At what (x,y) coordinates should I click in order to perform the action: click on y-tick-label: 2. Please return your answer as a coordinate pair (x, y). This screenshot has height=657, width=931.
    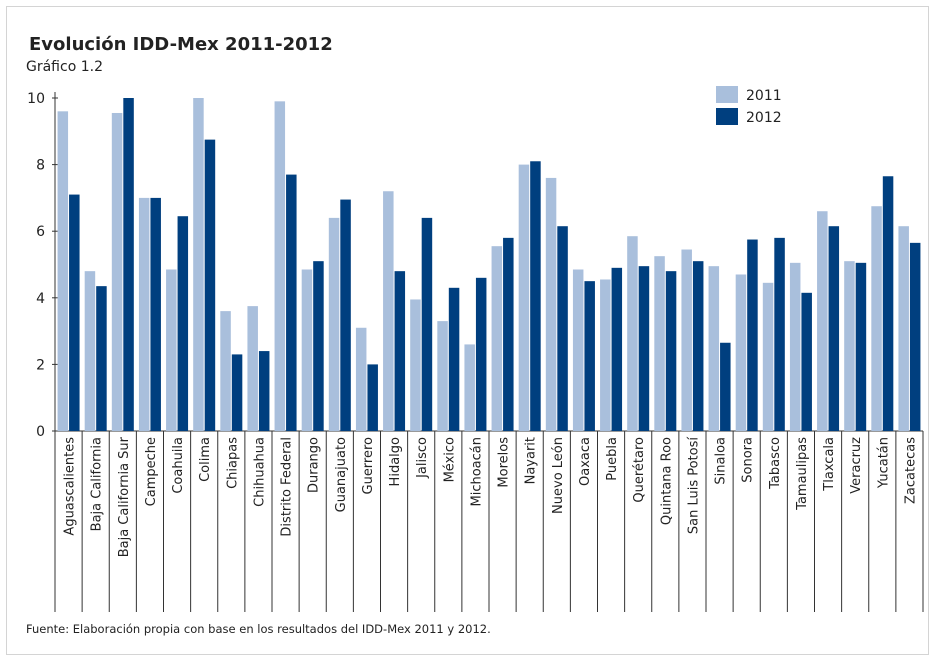
    Looking at the image, I should click on (40, 365).